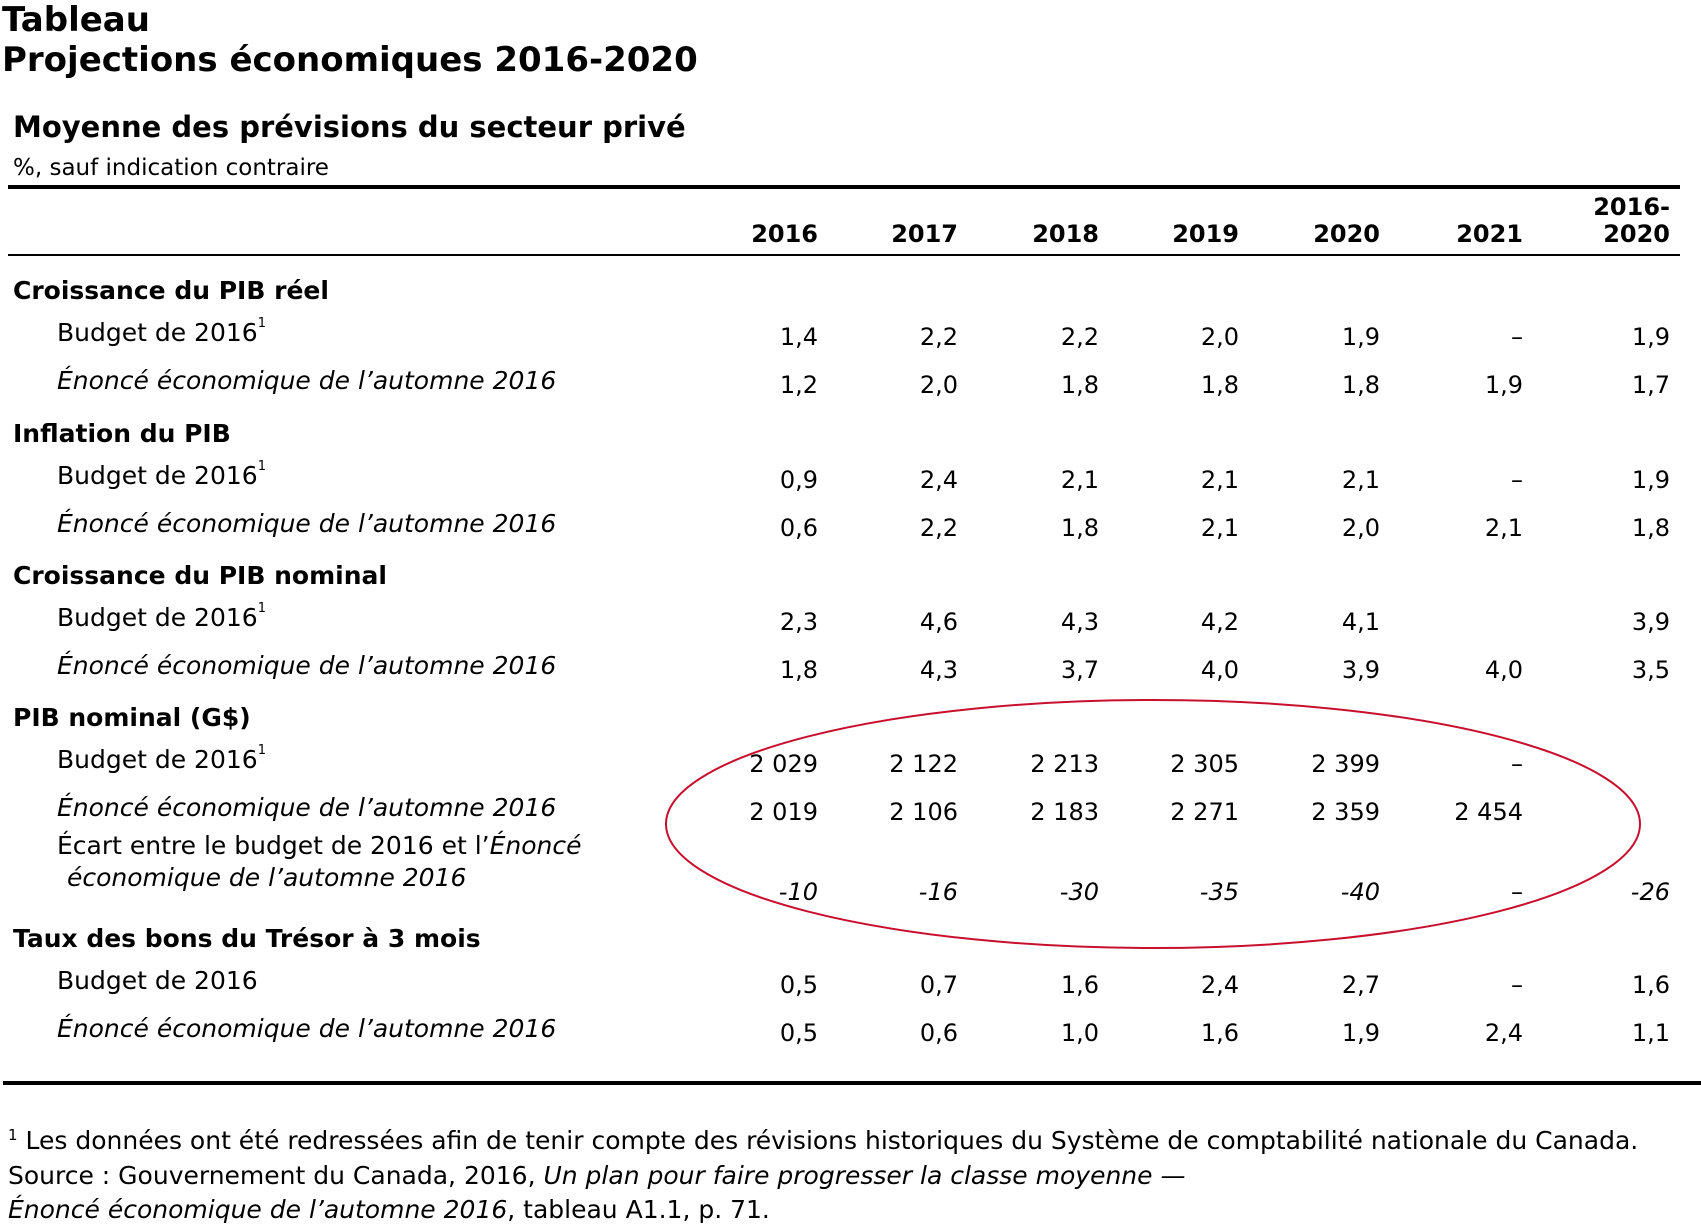 This screenshot has height=1229, width=1701. I want to click on table-cell: -16, so click(938, 892).